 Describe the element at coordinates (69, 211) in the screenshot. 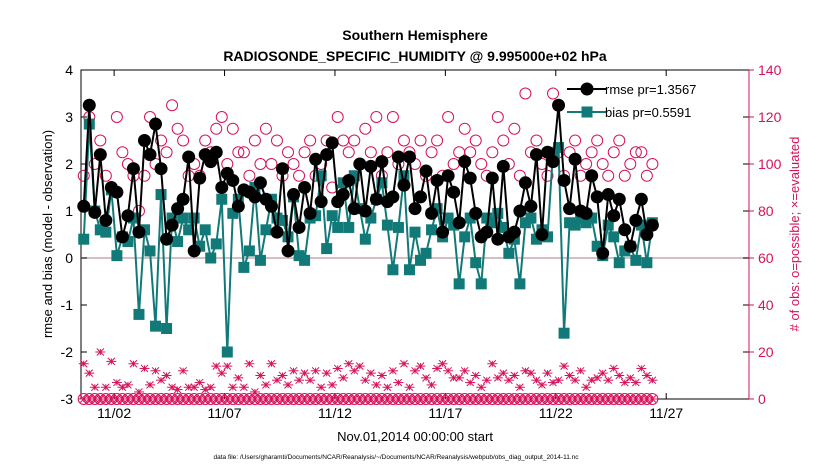

I see `y-tick-label-left: 1` at that location.